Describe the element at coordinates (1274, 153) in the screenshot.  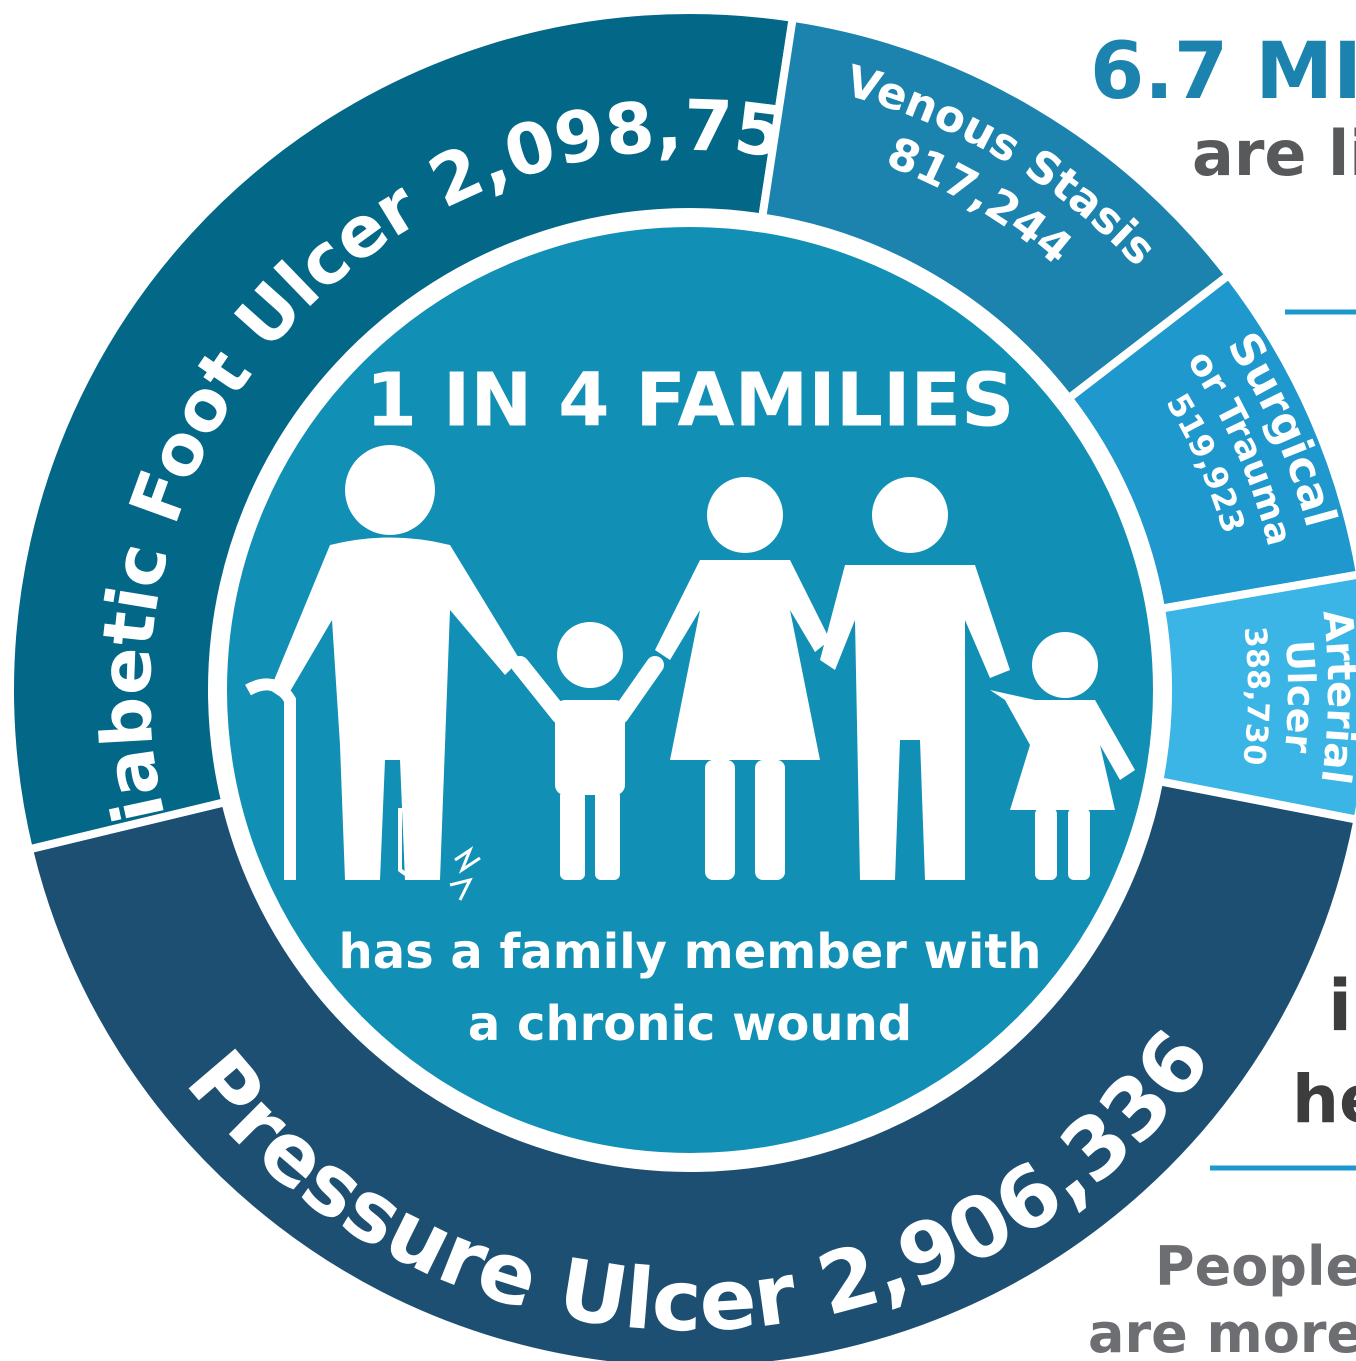
I see `side-text: are li` at that location.